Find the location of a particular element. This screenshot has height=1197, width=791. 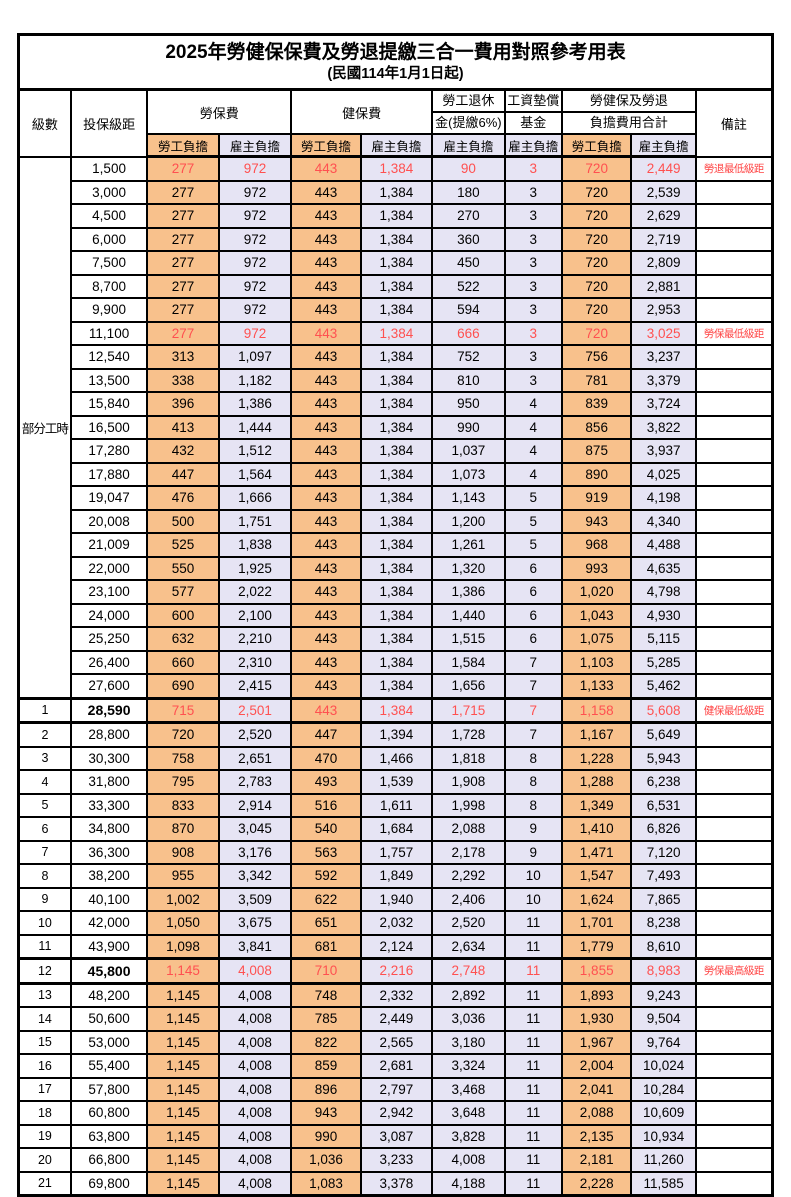

cell-bracket: 4,500 is located at coordinates (109, 216).